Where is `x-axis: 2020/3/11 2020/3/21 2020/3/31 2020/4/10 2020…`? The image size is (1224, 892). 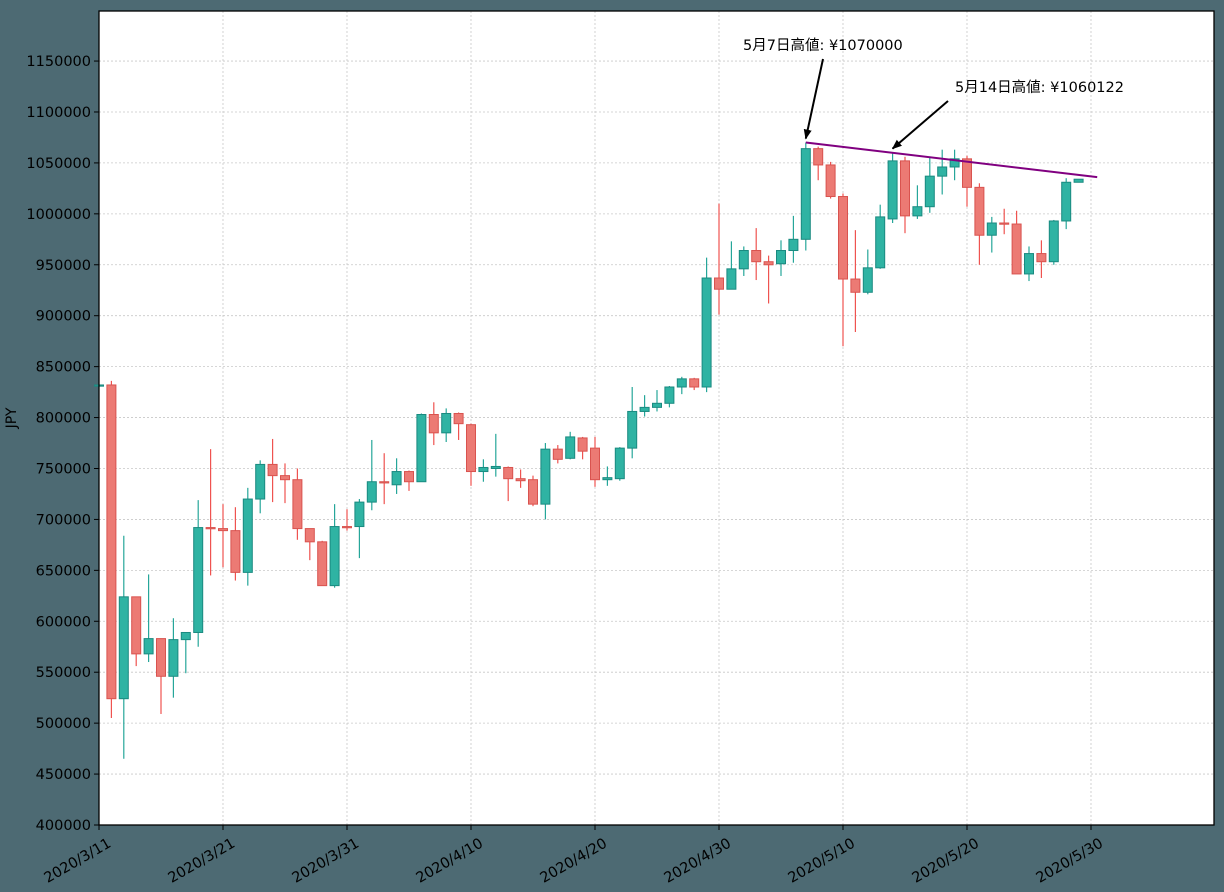
x-axis: 2020/3/11 2020/3/21 2020/3/31 2020/4/10 2020… is located at coordinates (574, 856).